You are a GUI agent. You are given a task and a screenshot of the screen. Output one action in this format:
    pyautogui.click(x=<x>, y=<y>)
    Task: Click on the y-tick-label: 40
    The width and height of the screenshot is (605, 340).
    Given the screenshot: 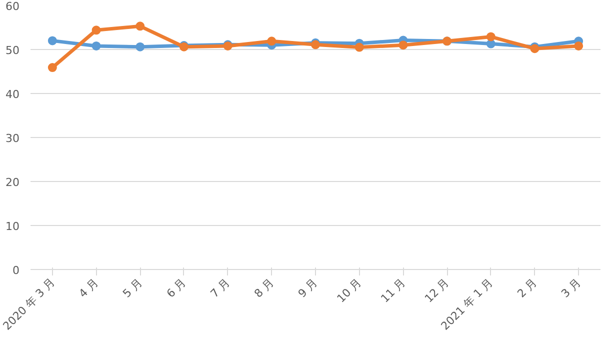 What is the action you would take?
    pyautogui.click(x=13, y=94)
    